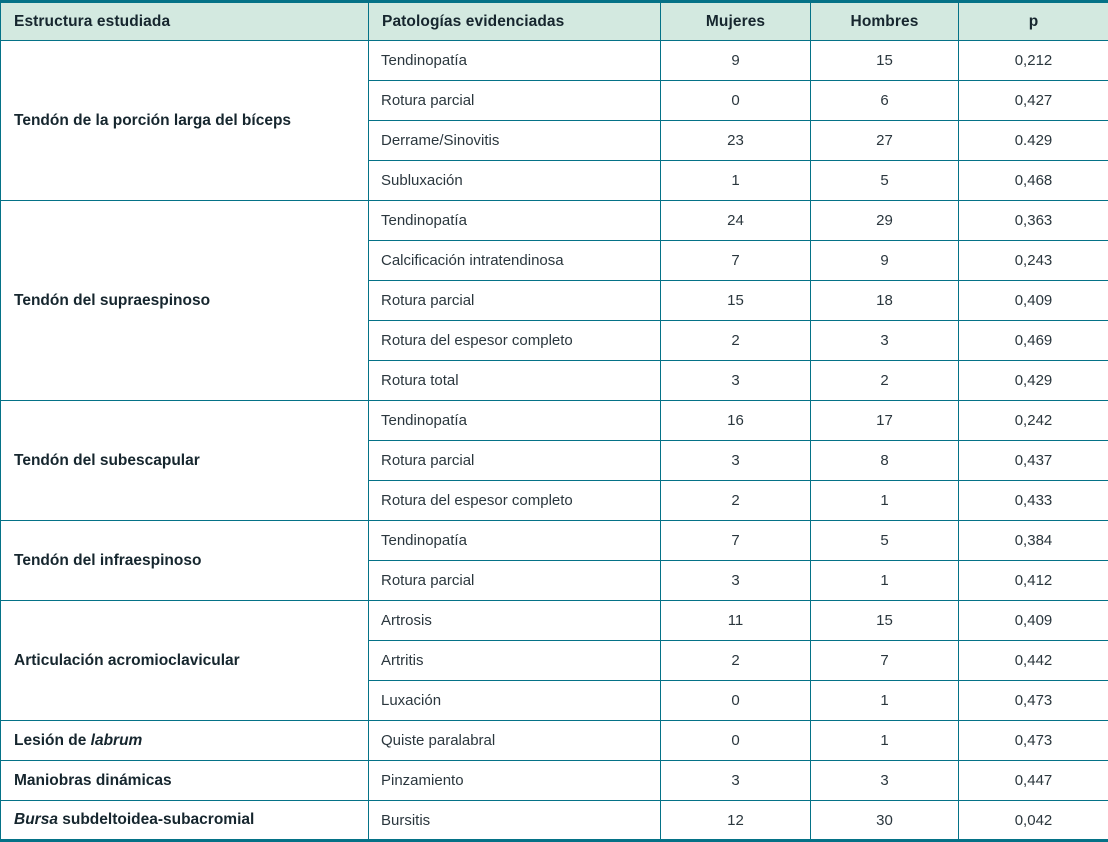 Image resolution: width=1108 pixels, height=842 pixels. I want to click on structure-cell: Lesión de labrum, so click(184, 740).